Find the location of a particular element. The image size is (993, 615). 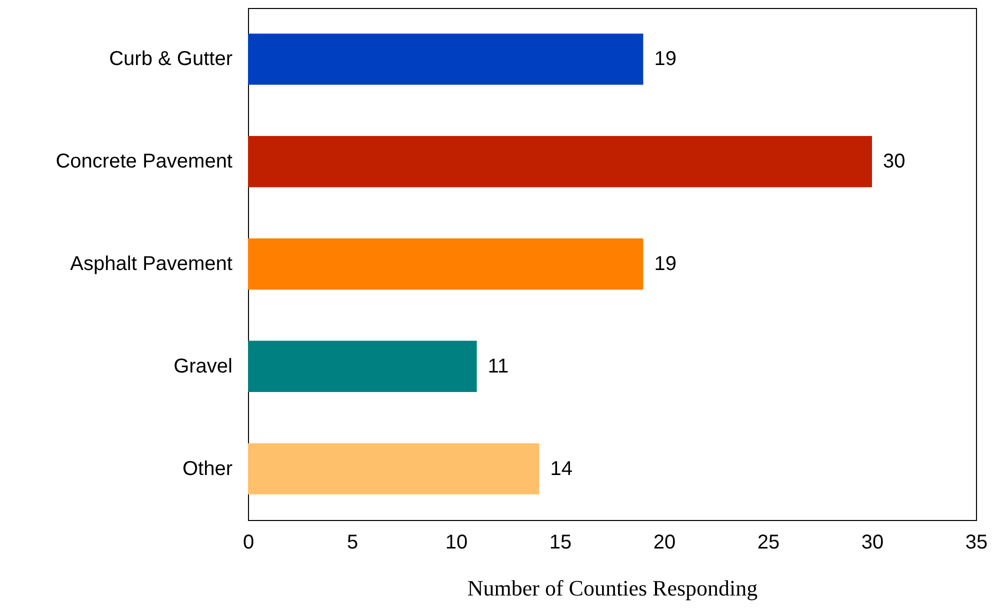

data-label: 14 is located at coordinates (561, 469).